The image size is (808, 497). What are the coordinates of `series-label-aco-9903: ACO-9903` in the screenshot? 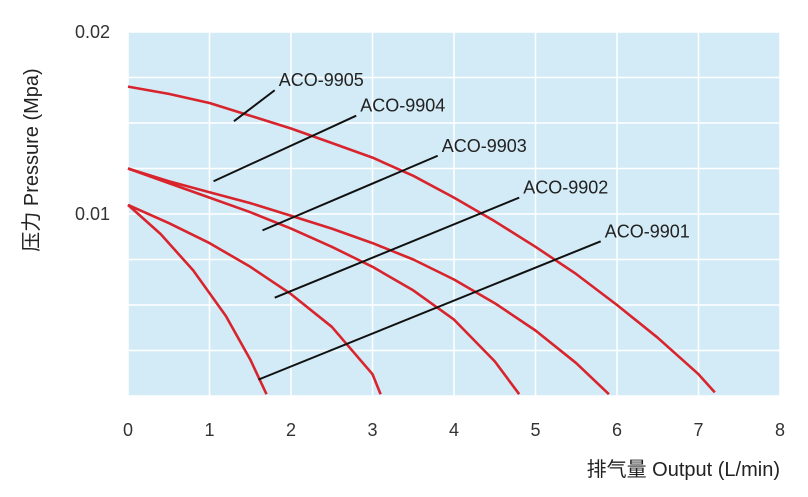 It's located at (484, 146).